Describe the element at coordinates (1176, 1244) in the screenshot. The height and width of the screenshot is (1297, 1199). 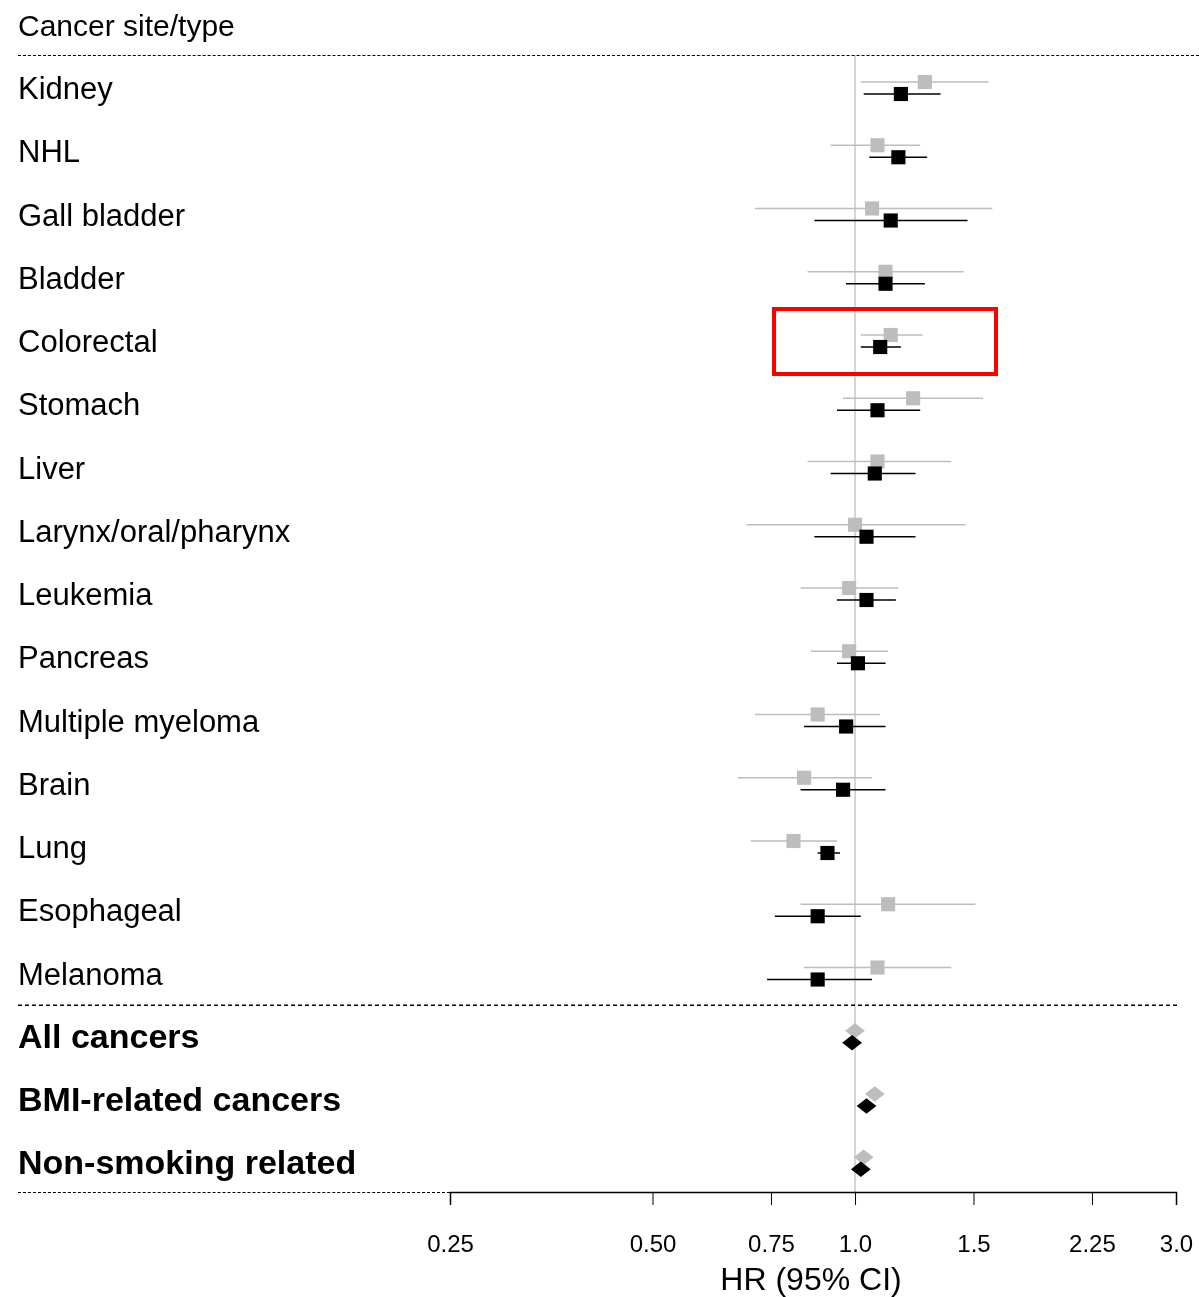
I see `x-tick-label: 3.0` at that location.